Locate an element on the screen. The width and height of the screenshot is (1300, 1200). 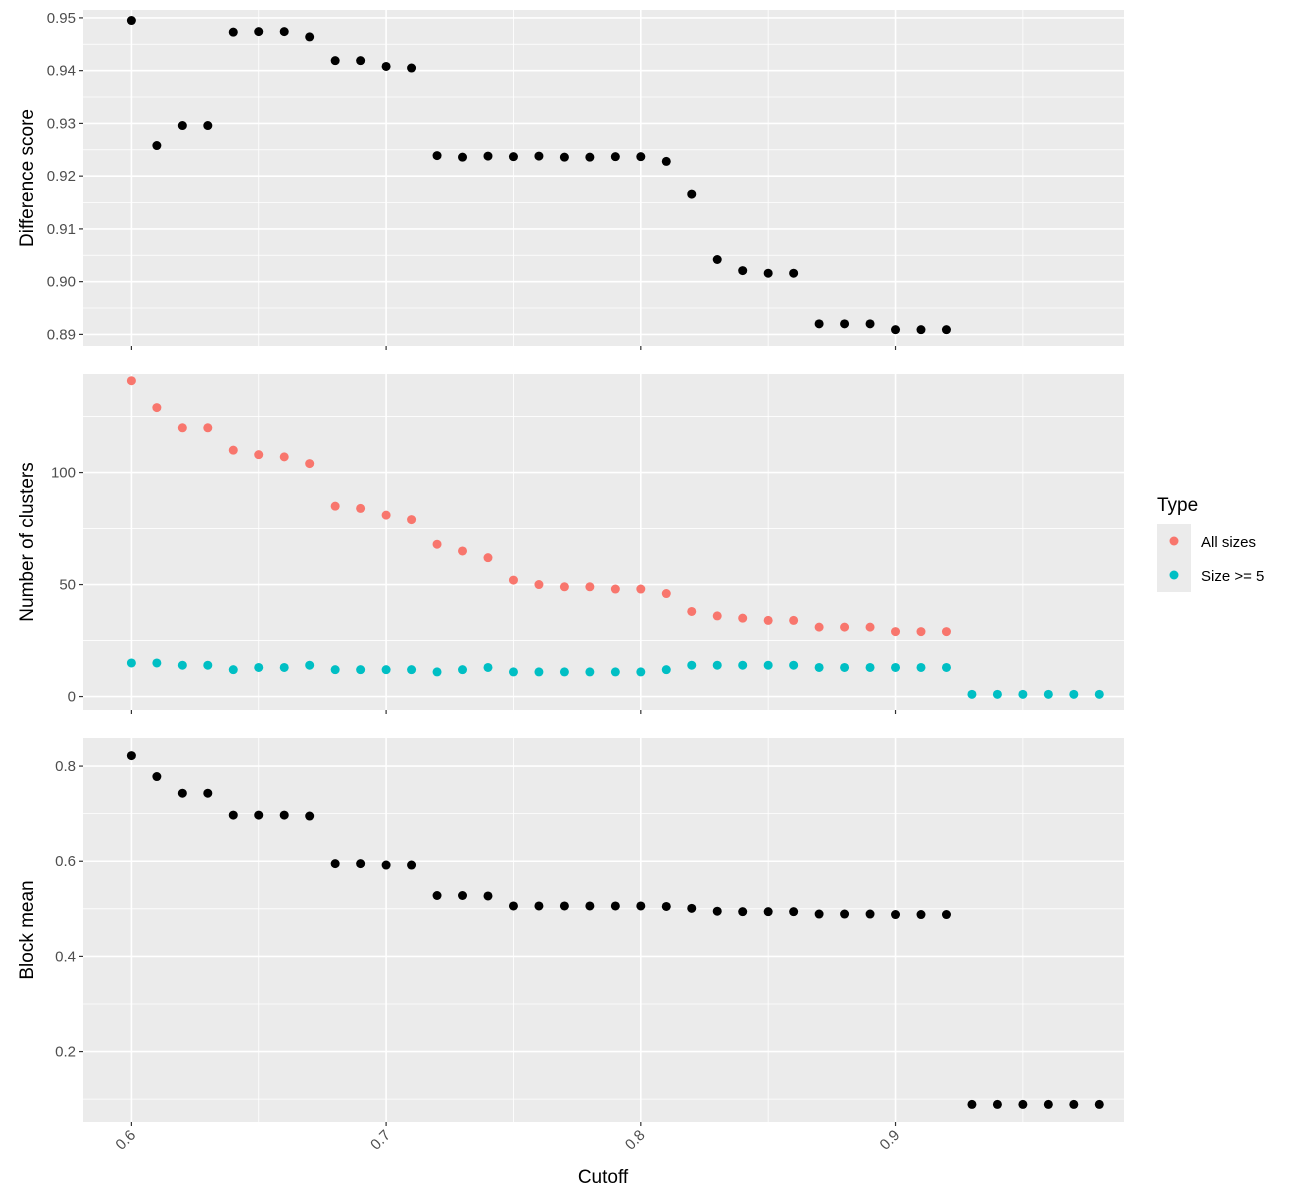
y-tick-label: 0.90 is located at coordinates (61, 282).